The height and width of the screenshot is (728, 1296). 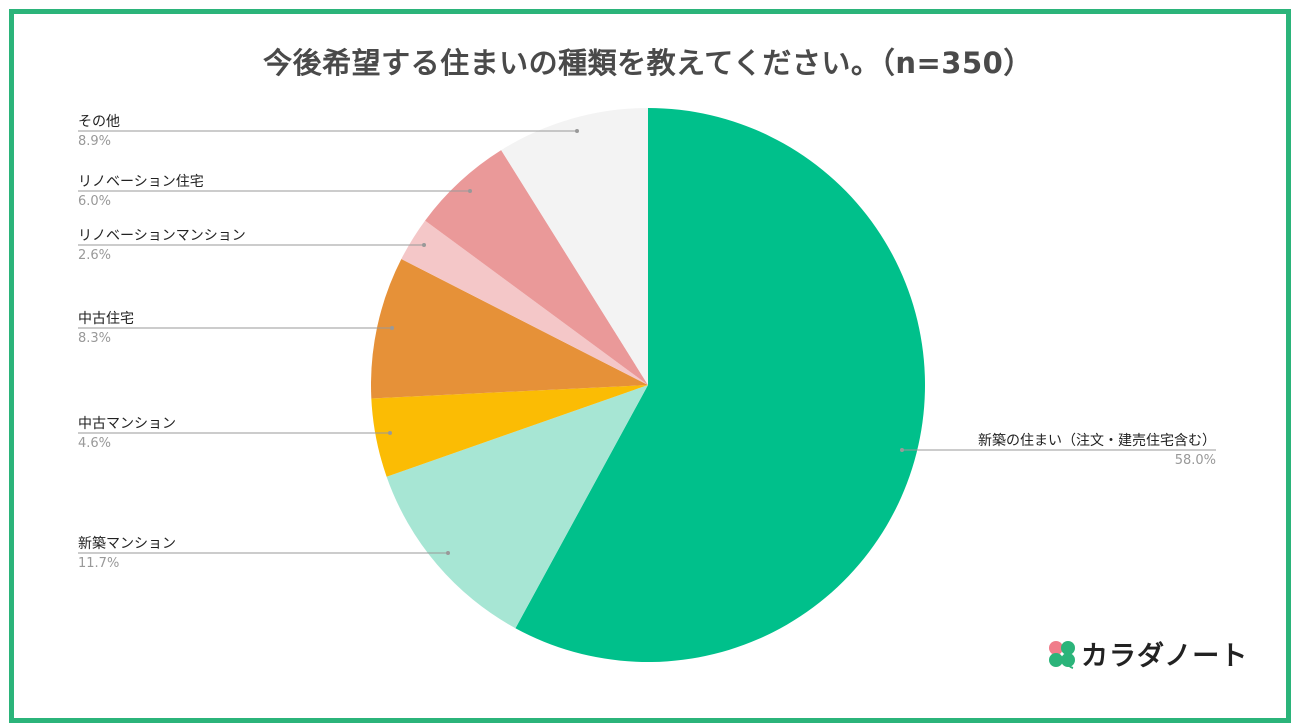 What do you see at coordinates (94, 338) in the screenshot?
I see `slice-value-3: 8.3%` at bounding box center [94, 338].